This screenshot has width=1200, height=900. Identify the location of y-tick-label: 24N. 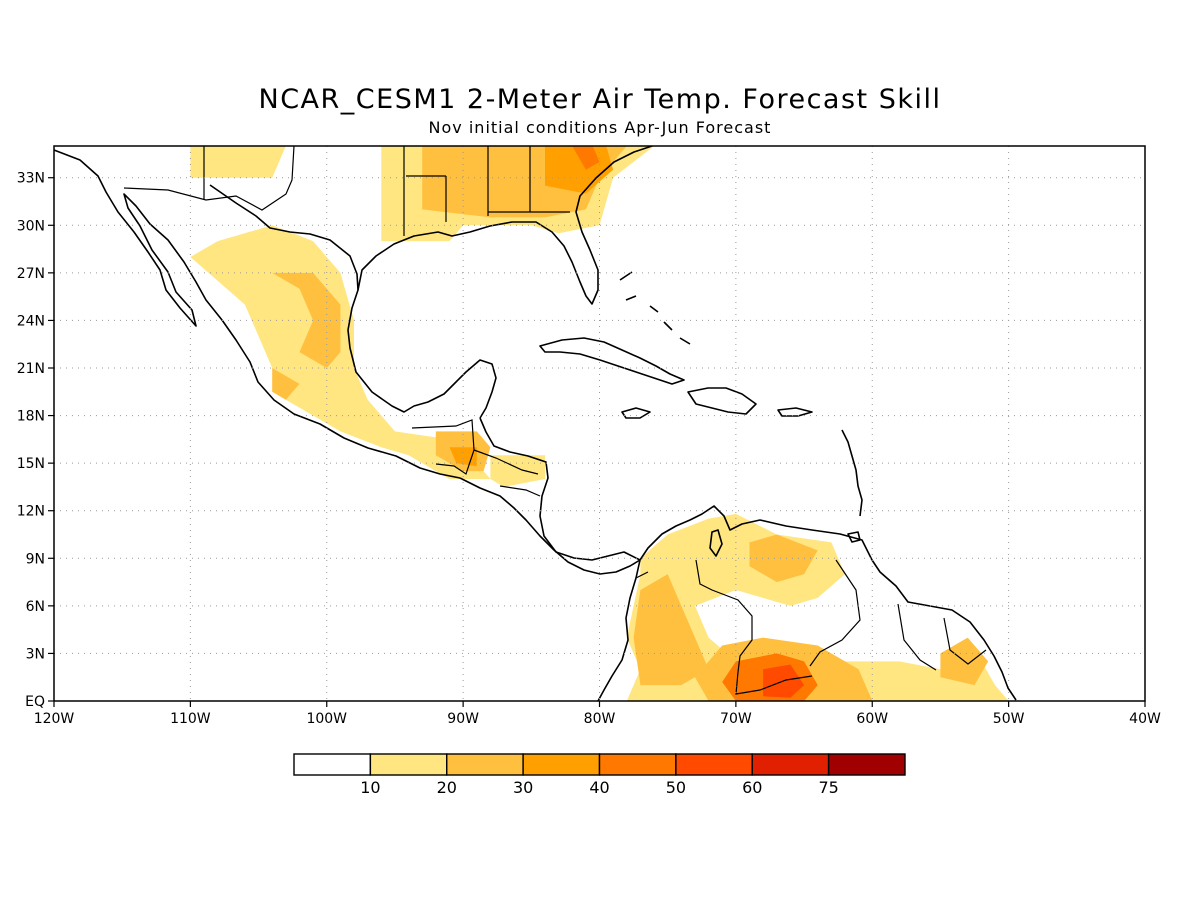
(31, 321).